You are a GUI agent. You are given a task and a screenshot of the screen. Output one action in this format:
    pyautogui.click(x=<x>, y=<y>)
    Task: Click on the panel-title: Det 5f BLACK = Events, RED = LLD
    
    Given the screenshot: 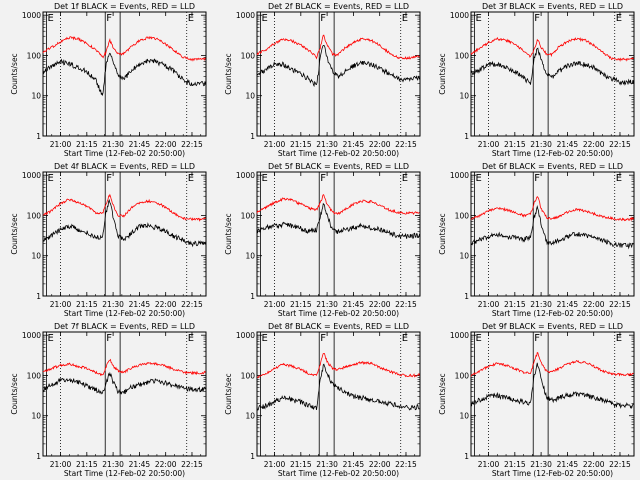 What is the action you would take?
    pyautogui.click(x=338, y=166)
    